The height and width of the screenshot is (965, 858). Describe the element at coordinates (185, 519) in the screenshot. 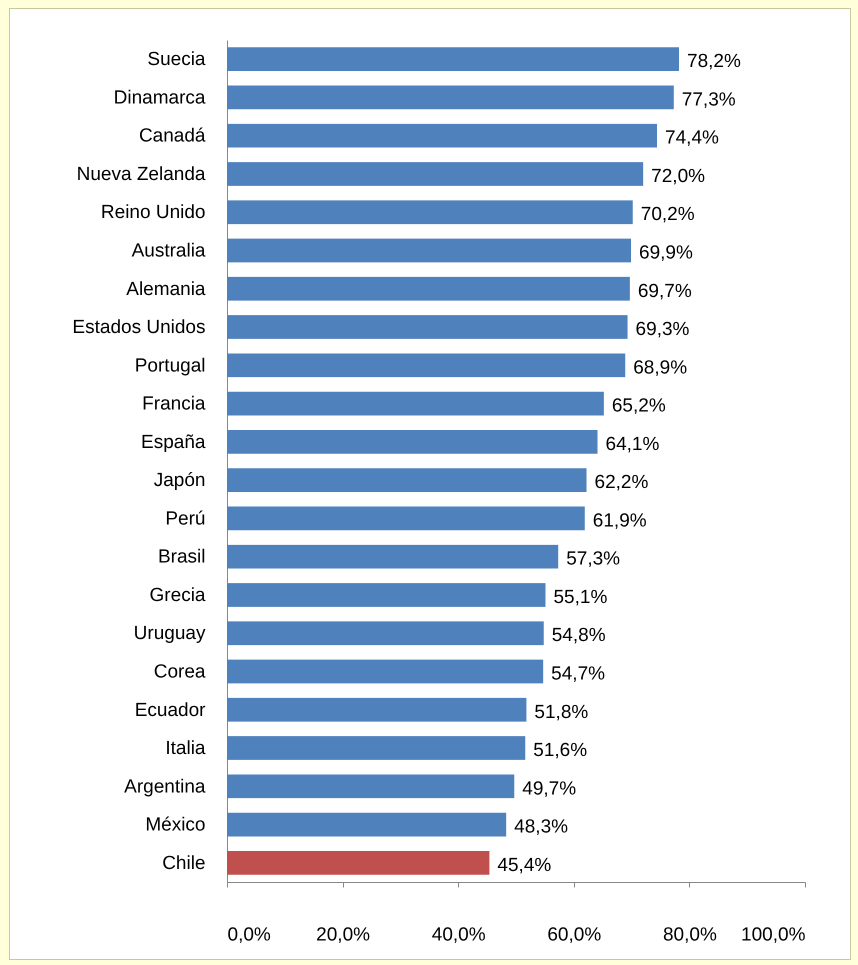

I see `y-tick-label: Perú` at that location.